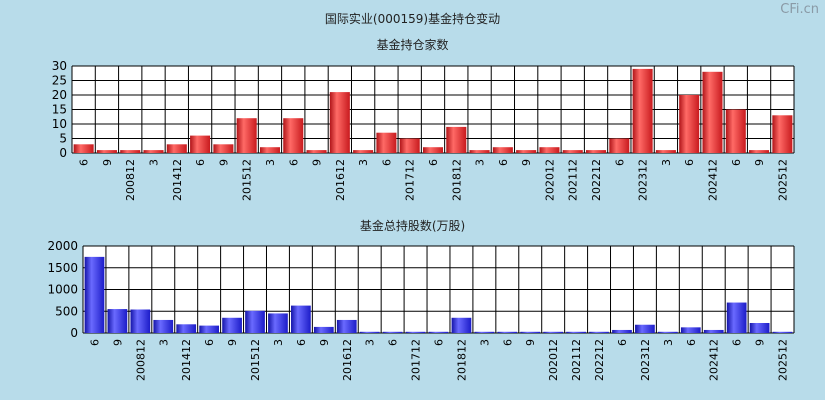  Describe the element at coordinates (714, 360) in the screenshot. I see `x-tick-label: 202412` at that location.